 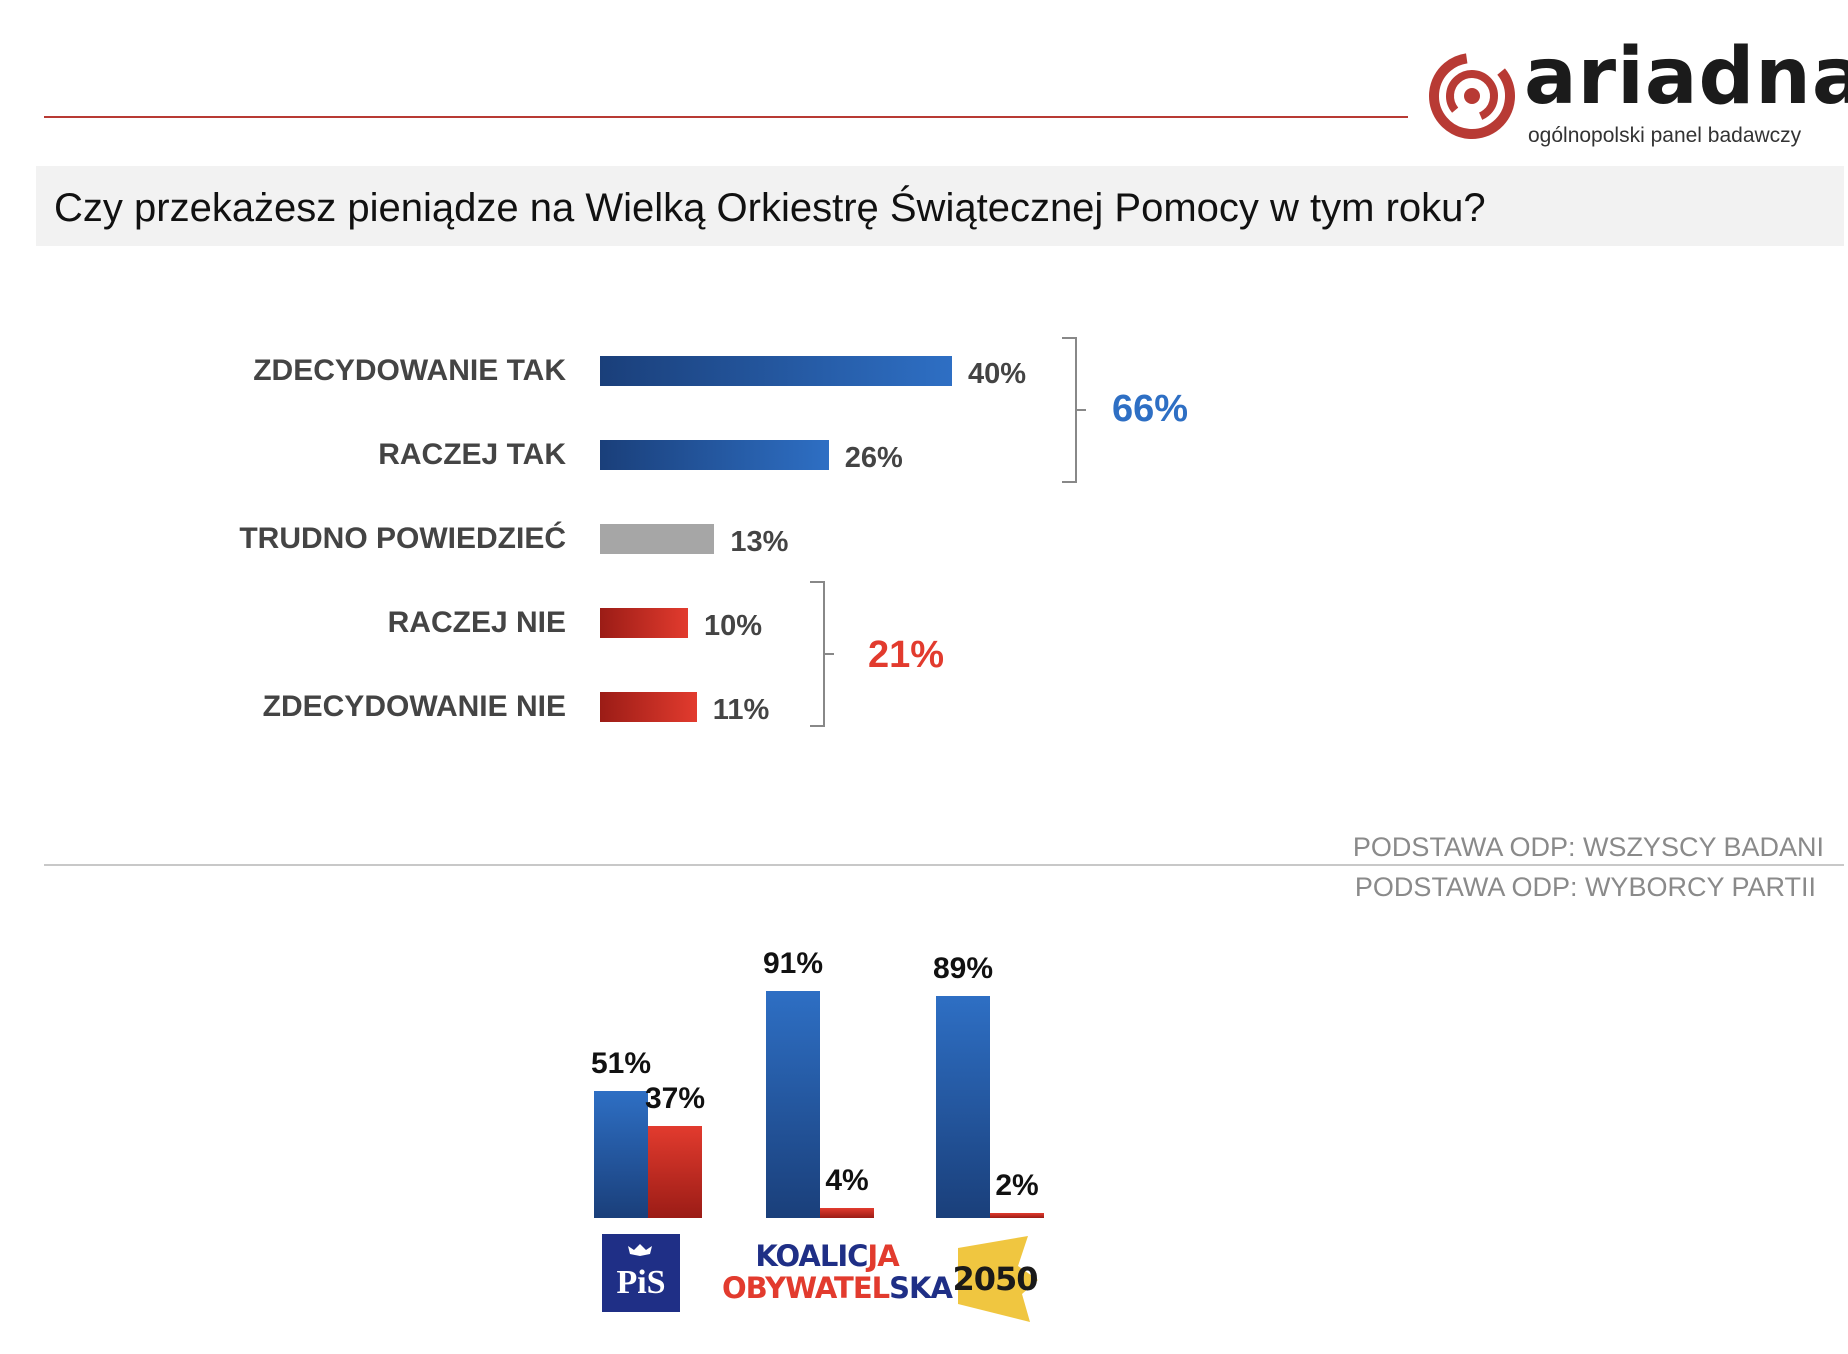 I want to click on bar-value-label: 37%, so click(x=675, y=1098).